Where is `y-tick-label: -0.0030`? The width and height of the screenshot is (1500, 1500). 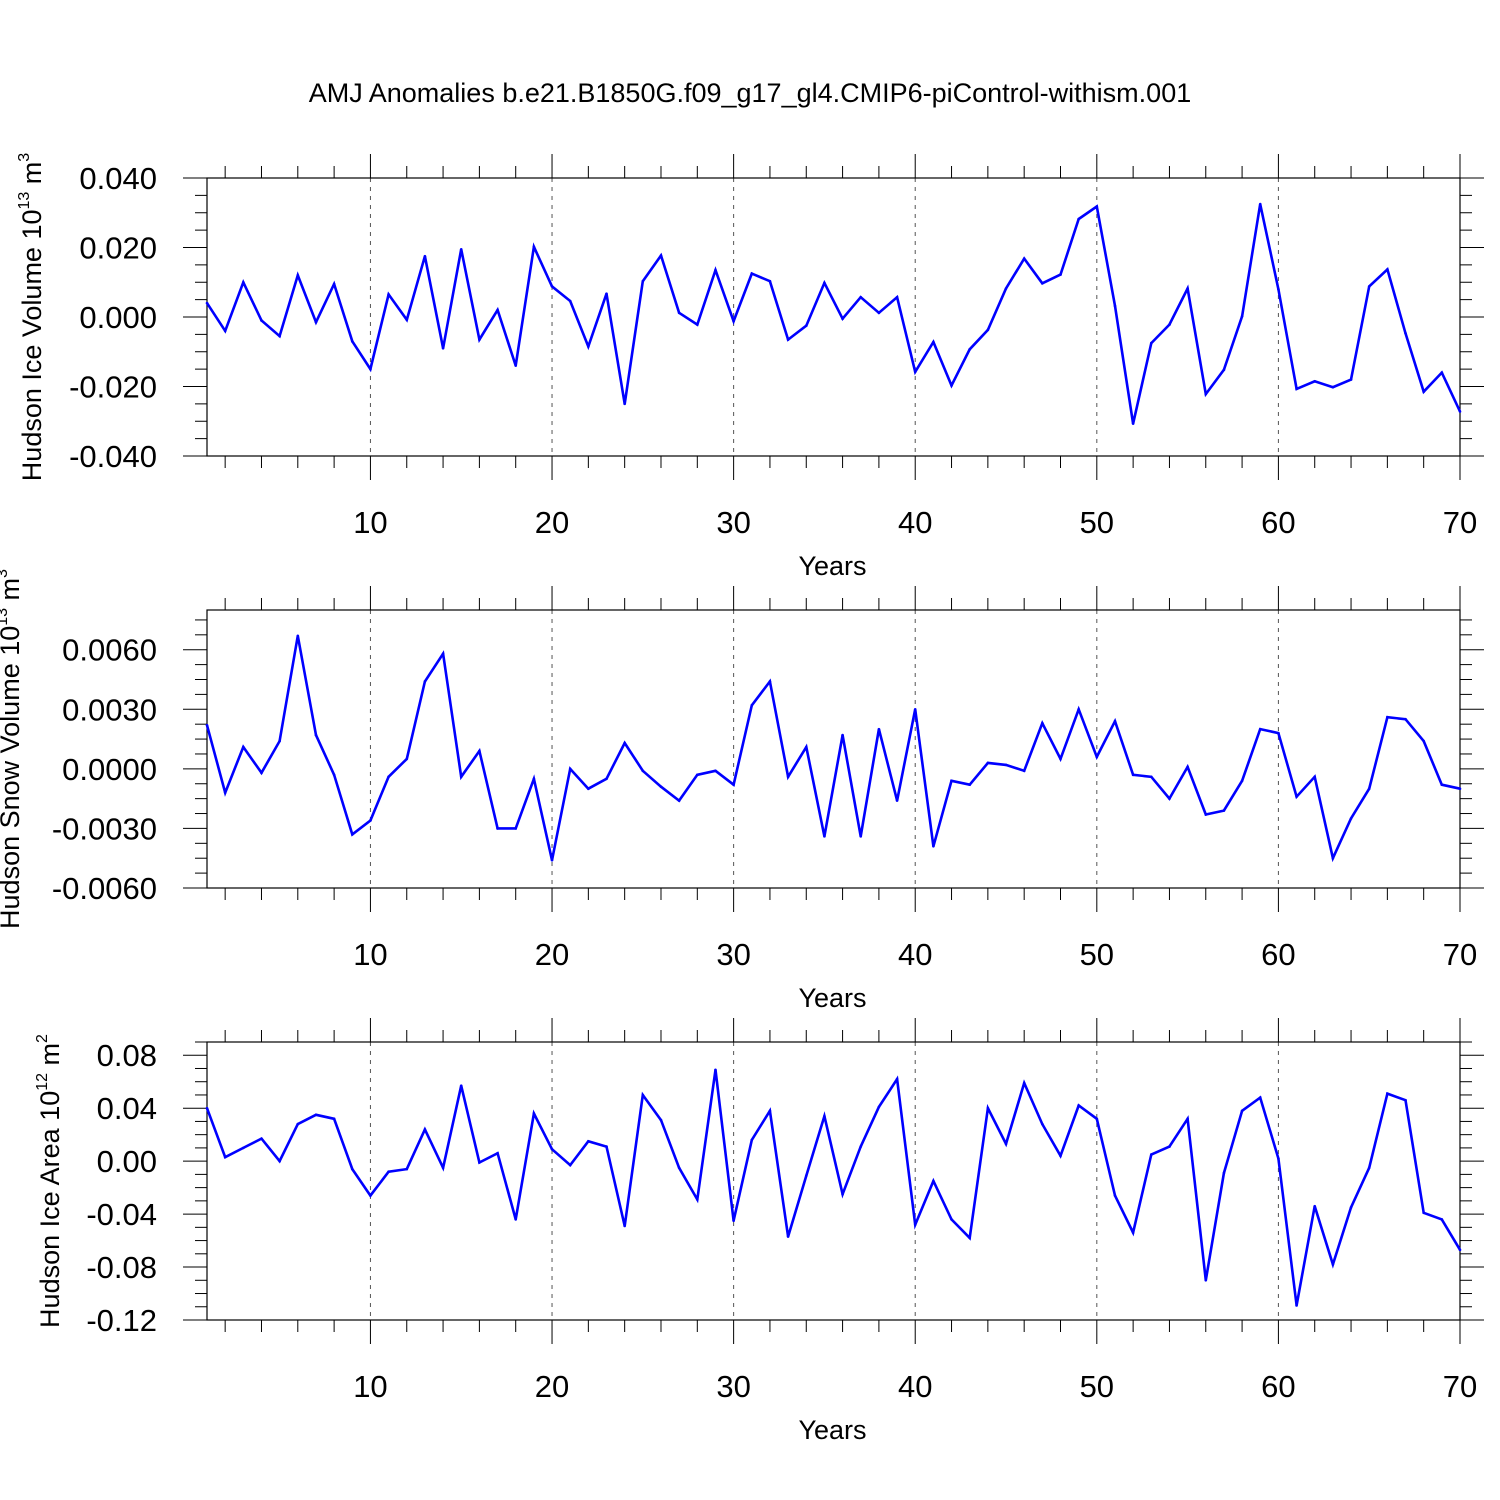 y-tick-label: -0.0030 is located at coordinates (104, 828).